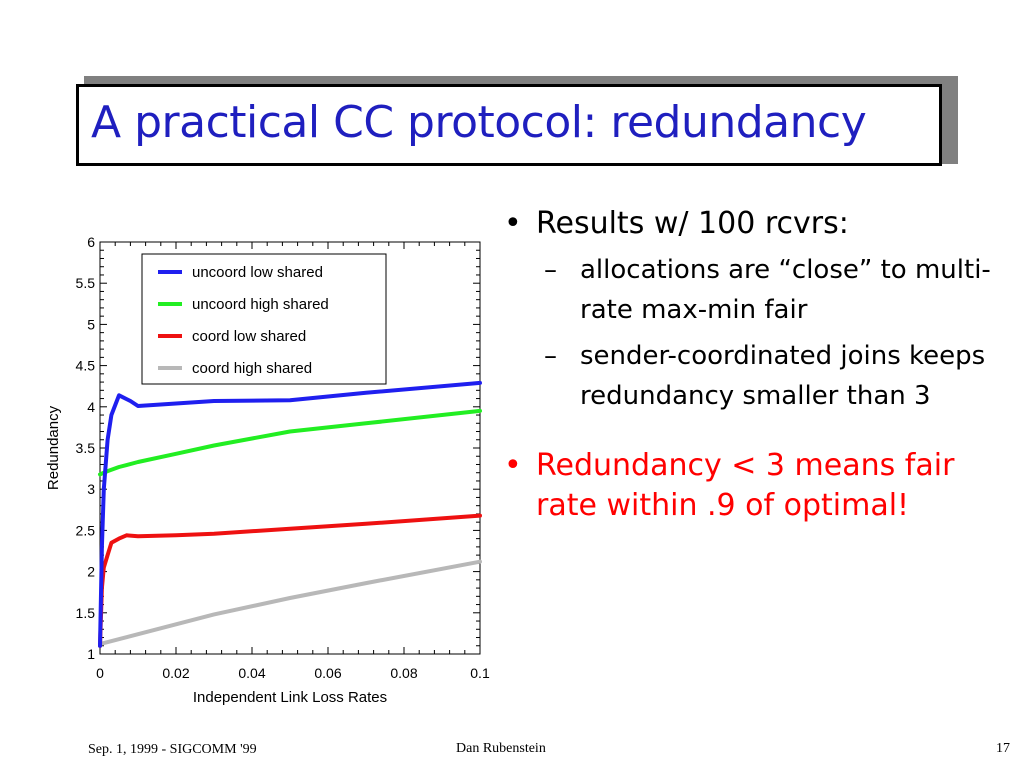  What do you see at coordinates (249, 336) in the screenshot?
I see `legend-label: coord low shared` at bounding box center [249, 336].